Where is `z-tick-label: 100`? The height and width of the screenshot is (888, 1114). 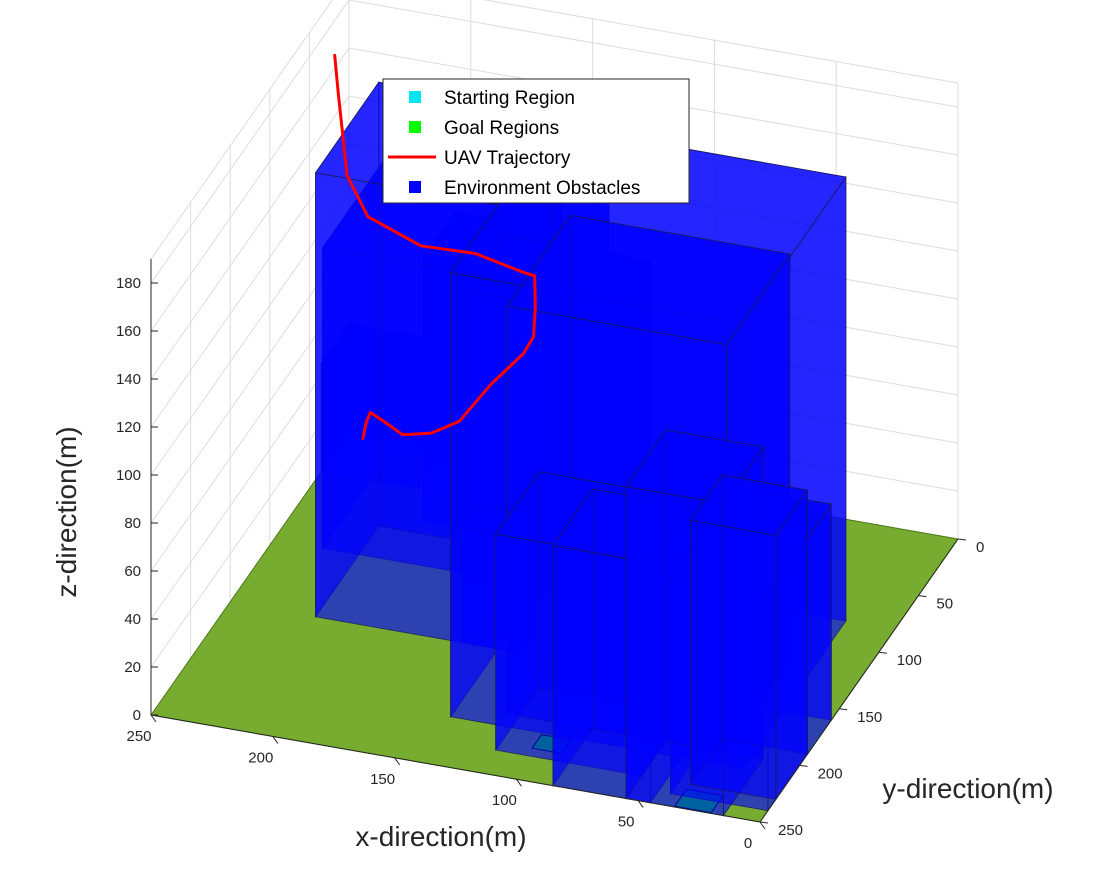
z-tick-label: 100 is located at coordinates (128, 475).